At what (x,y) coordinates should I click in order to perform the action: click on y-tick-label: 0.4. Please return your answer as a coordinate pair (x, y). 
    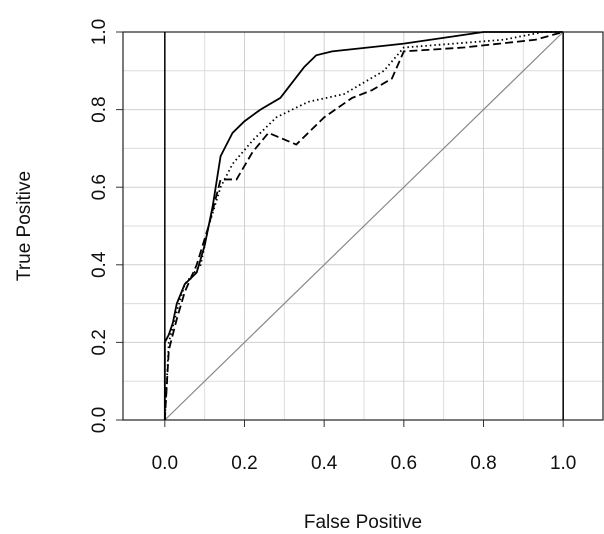
    Looking at the image, I should click on (99, 264).